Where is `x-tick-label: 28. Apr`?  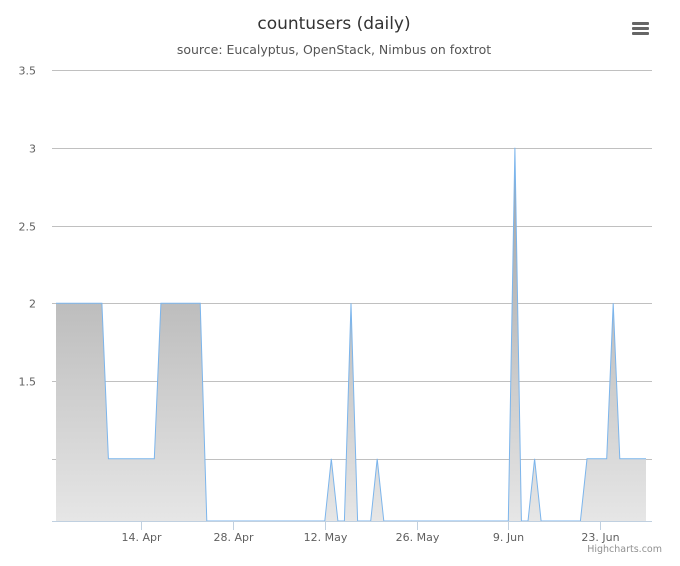 x-tick-label: 28. Apr is located at coordinates (233, 537).